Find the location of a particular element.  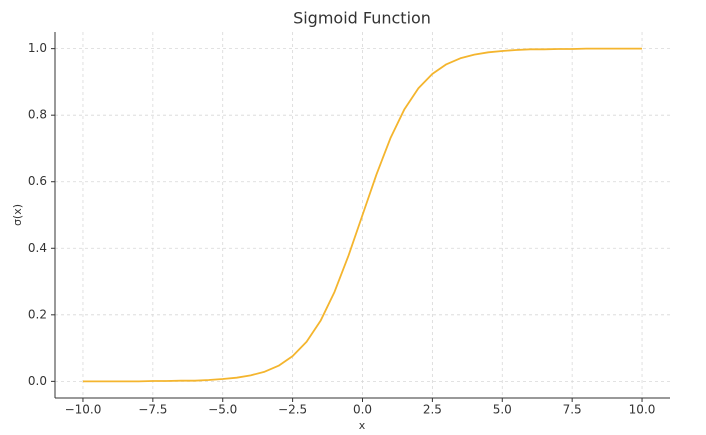

y-tick-label: 0.0 is located at coordinates (37, 381).